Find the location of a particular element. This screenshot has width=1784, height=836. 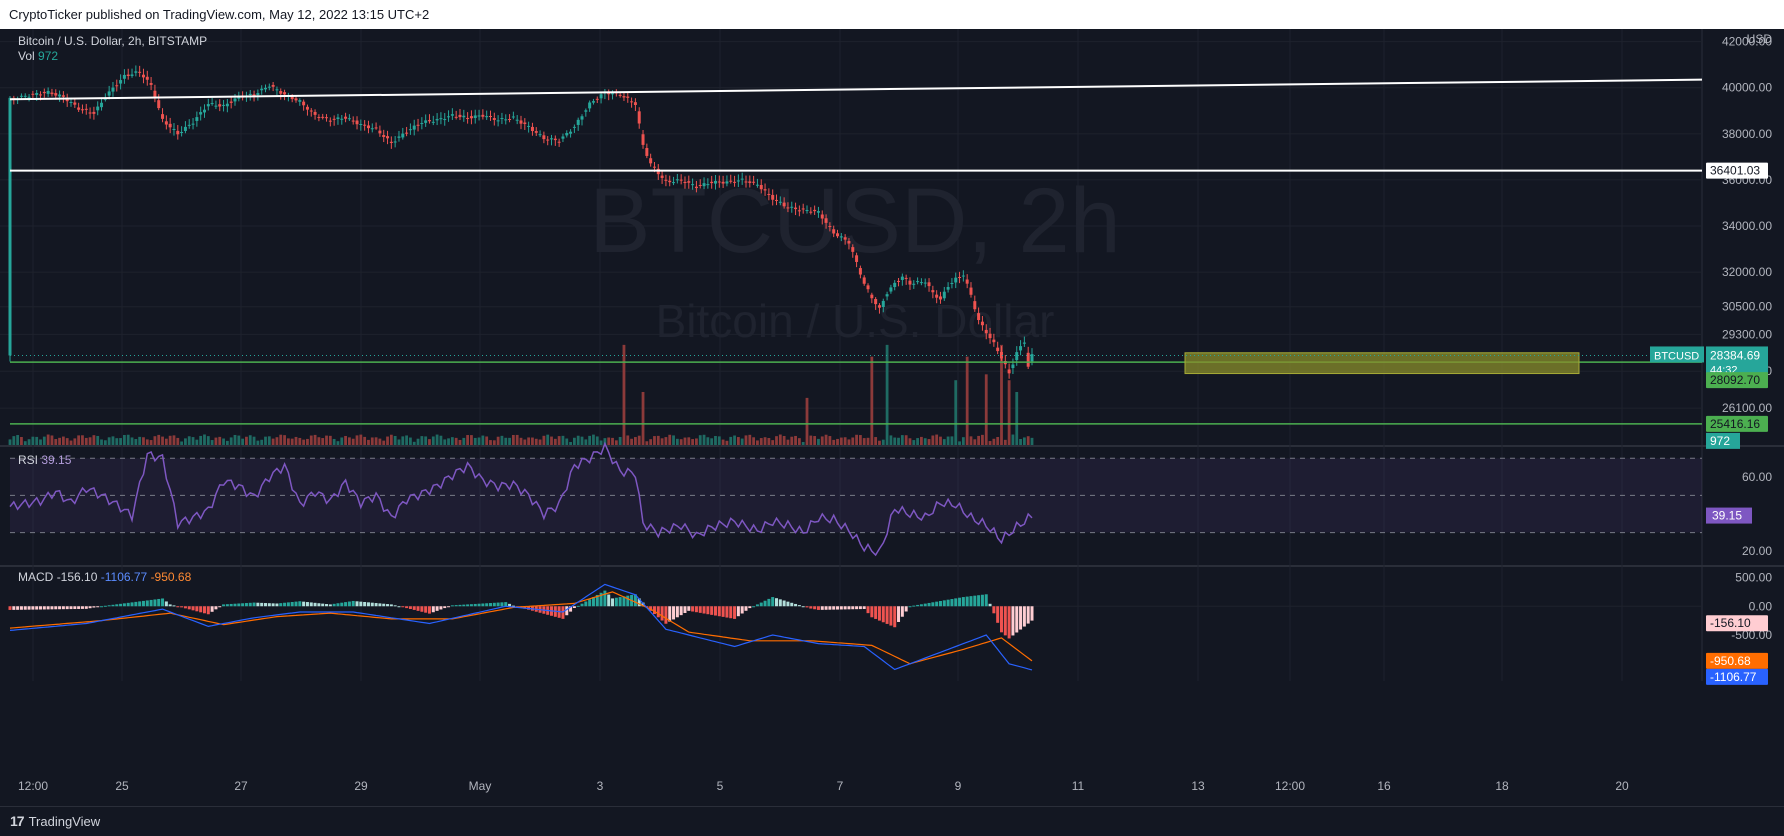

resistance-trendline is located at coordinates (856, 89).